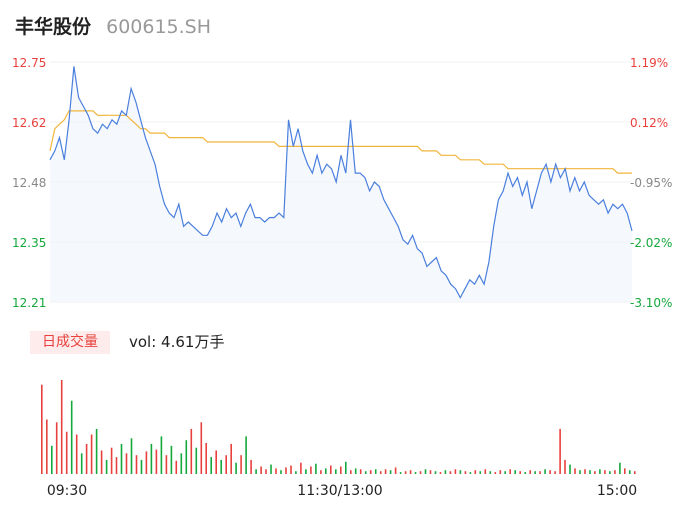 Image resolution: width=686 pixels, height=524 pixels. Describe the element at coordinates (651, 303) in the screenshot. I see `y-tick-right: -3.10%` at that location.